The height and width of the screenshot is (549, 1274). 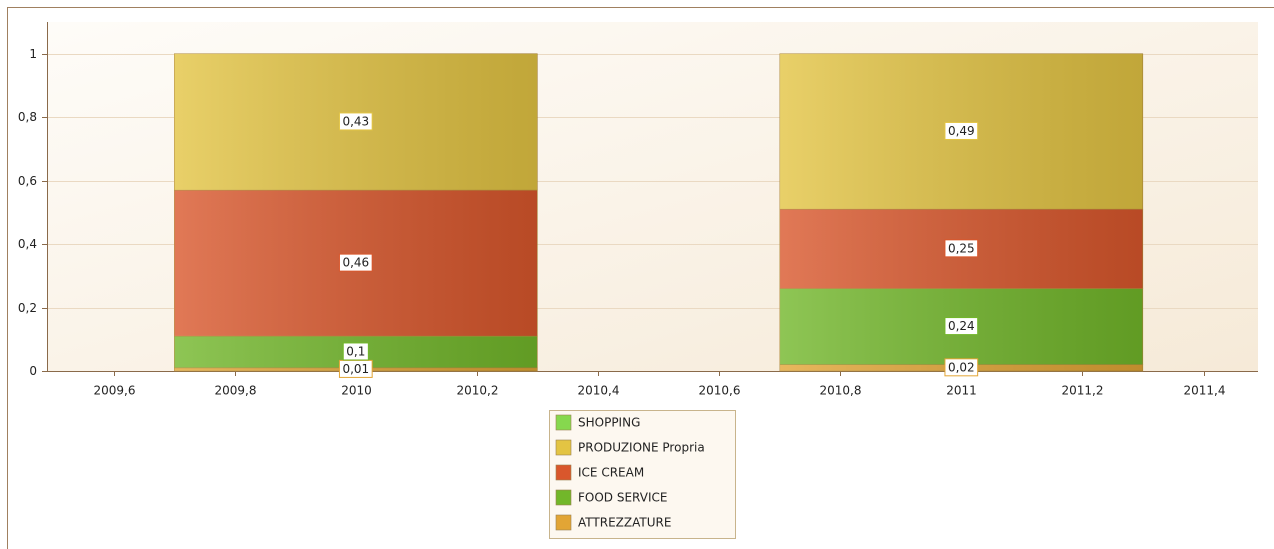 What do you see at coordinates (622, 498) in the screenshot?
I see `legend-label: FOOD SERVICE` at bounding box center [622, 498].